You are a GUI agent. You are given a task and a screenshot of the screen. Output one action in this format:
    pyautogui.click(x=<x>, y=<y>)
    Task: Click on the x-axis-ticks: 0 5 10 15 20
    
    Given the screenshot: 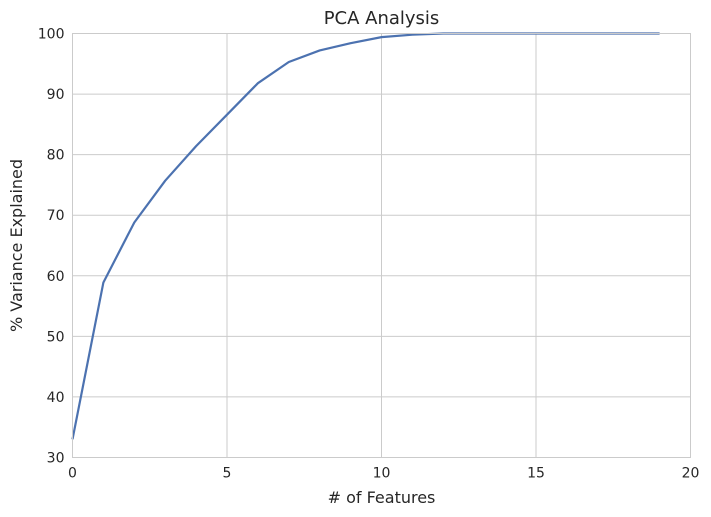 What is the action you would take?
    pyautogui.click(x=383, y=474)
    